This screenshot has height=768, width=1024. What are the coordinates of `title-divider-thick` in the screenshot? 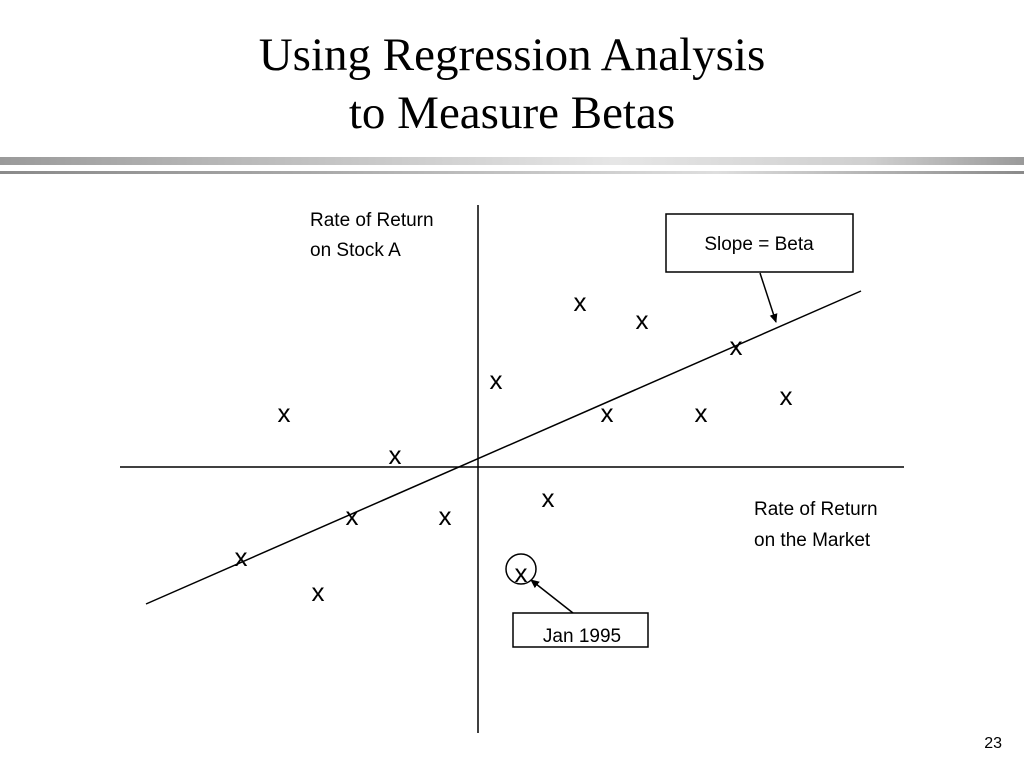 It's located at (512, 161).